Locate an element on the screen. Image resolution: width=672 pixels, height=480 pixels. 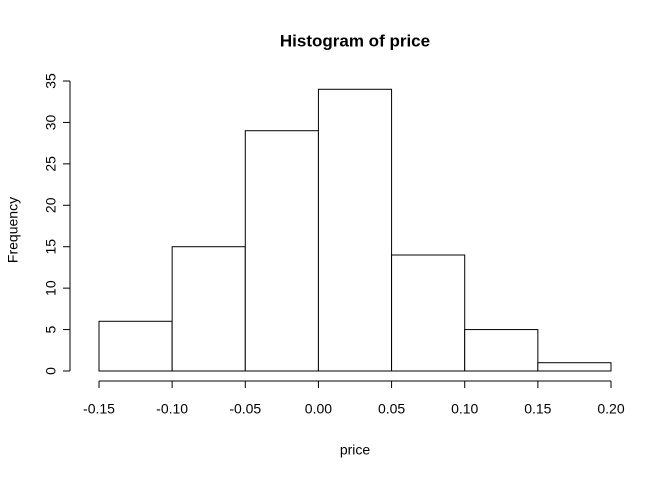
x-tick-label: 0.20 is located at coordinates (610, 409).